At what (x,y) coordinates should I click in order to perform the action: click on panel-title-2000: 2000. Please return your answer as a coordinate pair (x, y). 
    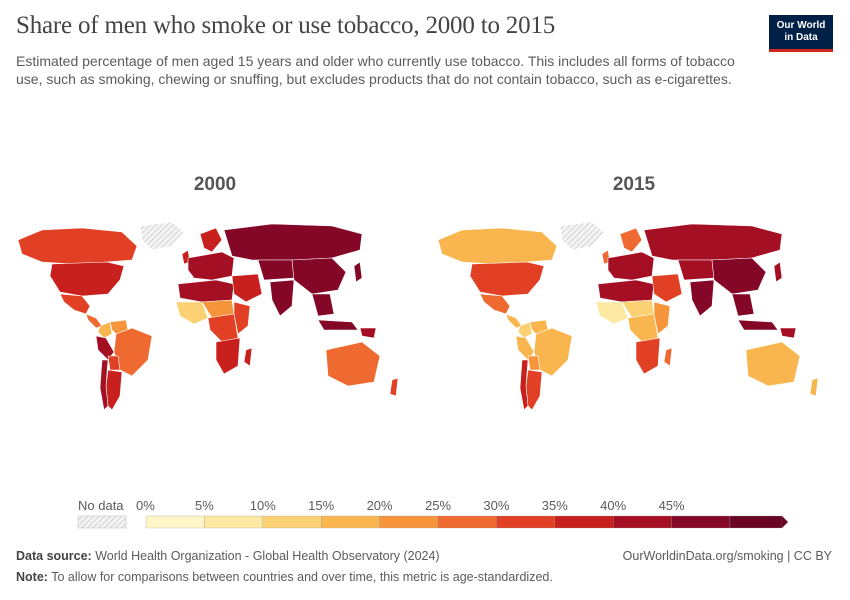
    Looking at the image, I should click on (215, 184).